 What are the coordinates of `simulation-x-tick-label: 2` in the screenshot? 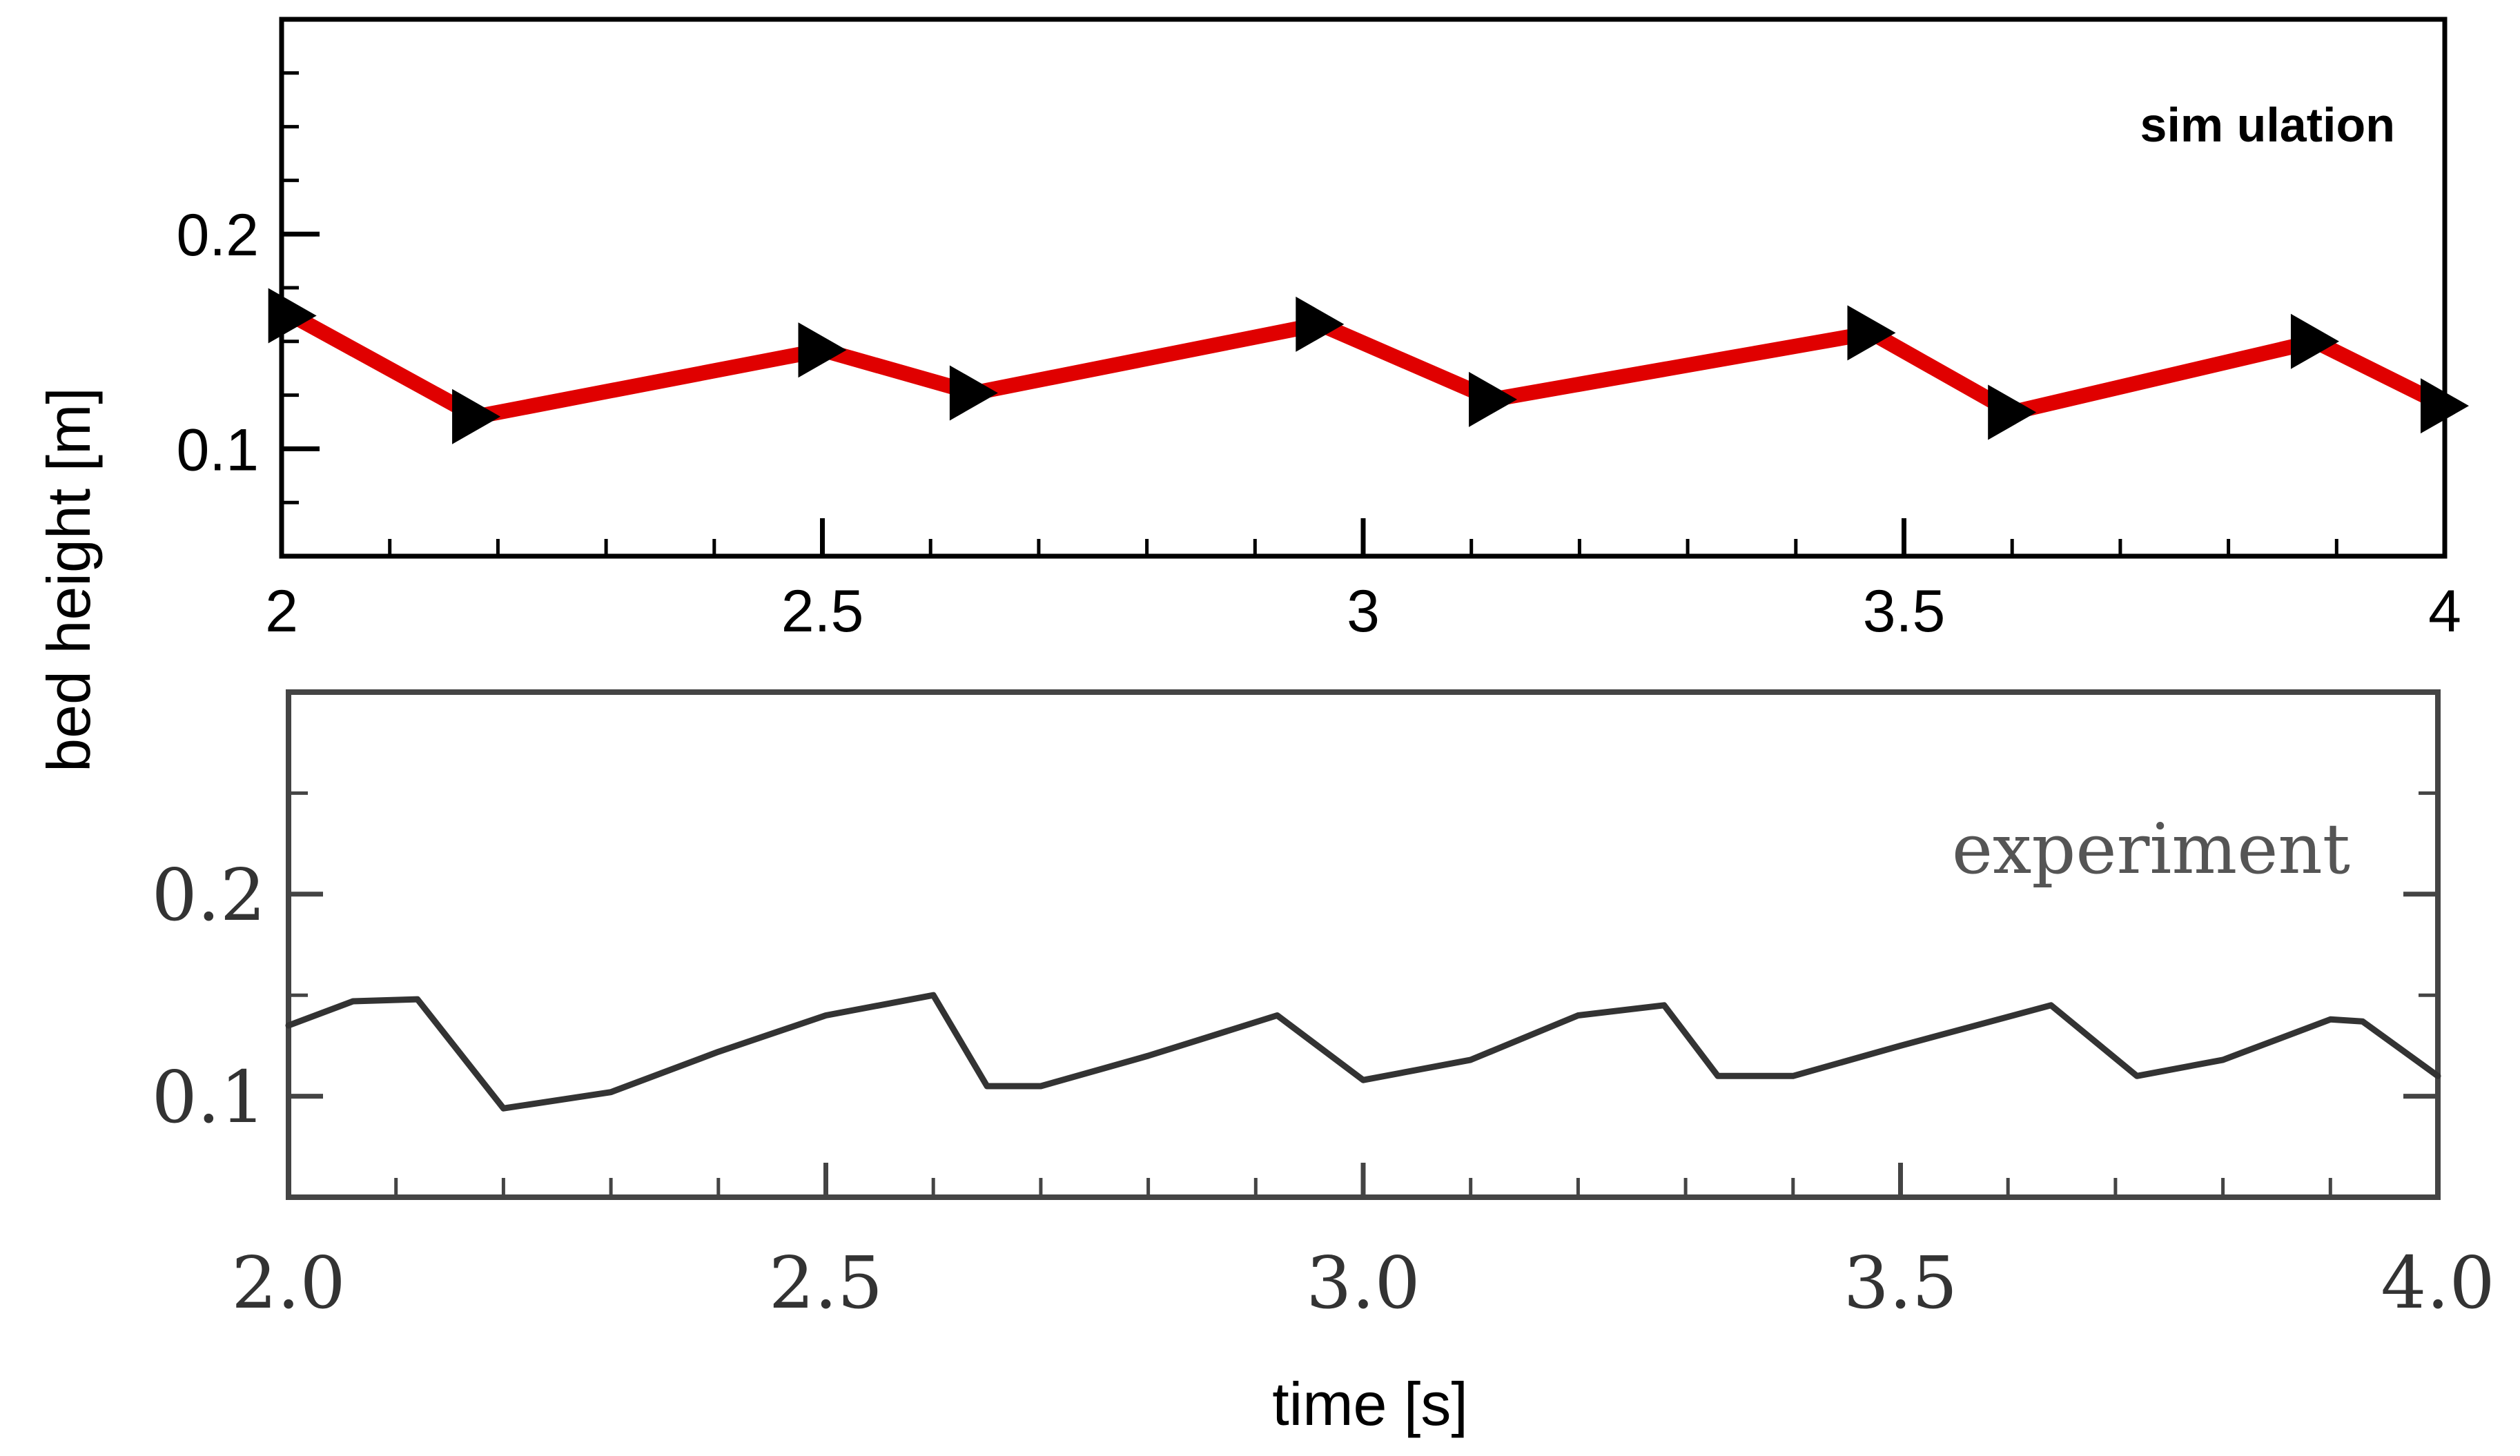 It's located at (281, 611).